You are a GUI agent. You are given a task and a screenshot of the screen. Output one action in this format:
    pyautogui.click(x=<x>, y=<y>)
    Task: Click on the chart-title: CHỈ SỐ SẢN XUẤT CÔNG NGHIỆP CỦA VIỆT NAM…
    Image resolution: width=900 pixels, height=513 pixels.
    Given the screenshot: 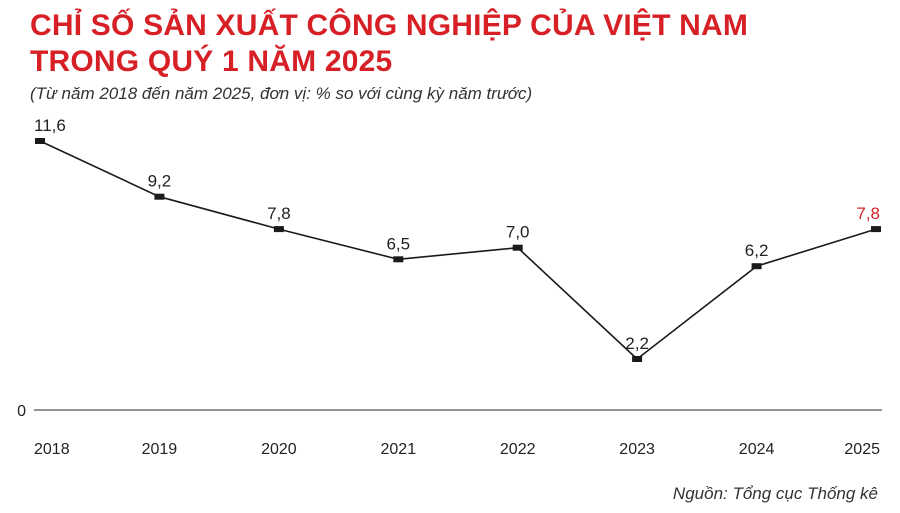 What is the action you would take?
    pyautogui.click(x=389, y=44)
    